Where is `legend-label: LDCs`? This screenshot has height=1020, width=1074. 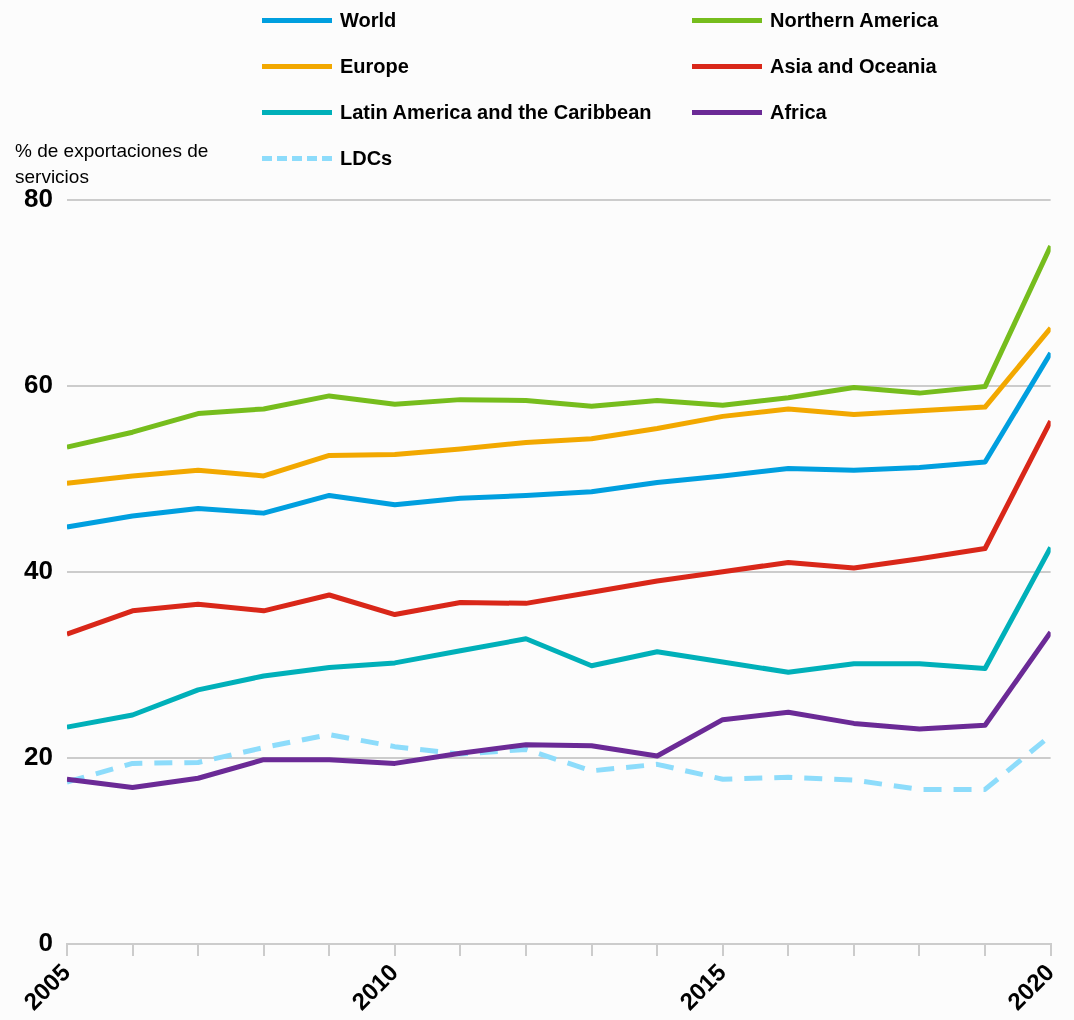
legend-label: LDCs is located at coordinates (366, 158).